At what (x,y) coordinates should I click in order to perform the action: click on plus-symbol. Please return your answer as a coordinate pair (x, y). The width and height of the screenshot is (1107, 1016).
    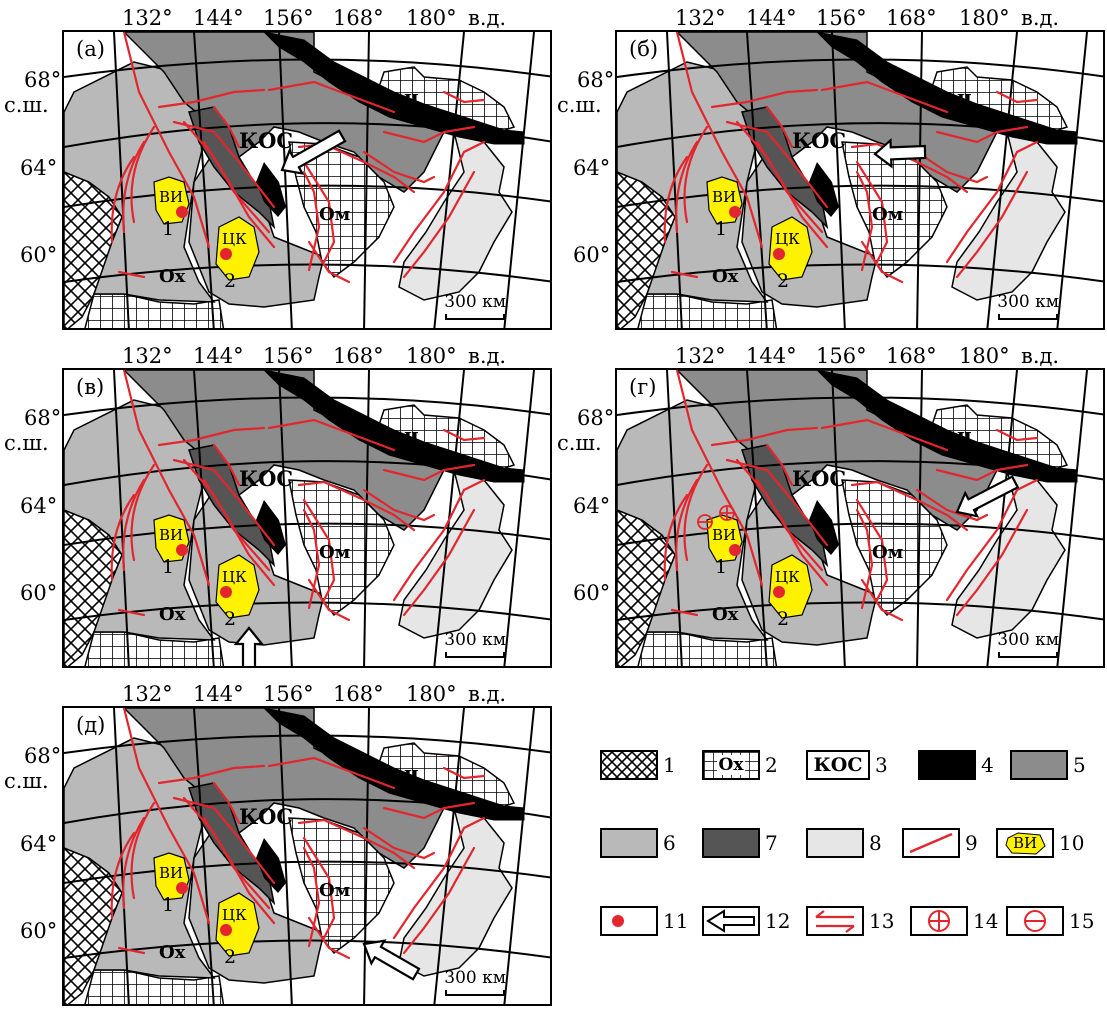
    Looking at the image, I should click on (727, 513).